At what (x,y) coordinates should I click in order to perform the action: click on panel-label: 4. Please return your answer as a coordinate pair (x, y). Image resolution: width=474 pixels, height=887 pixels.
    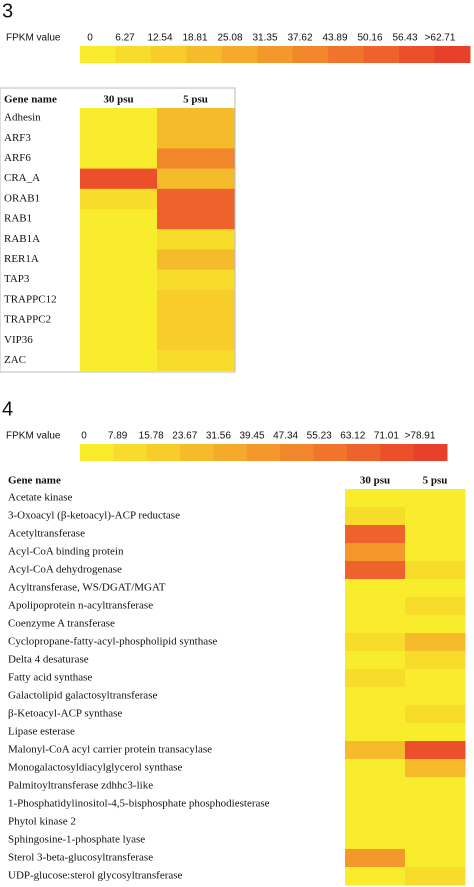
    Looking at the image, I should click on (7, 409).